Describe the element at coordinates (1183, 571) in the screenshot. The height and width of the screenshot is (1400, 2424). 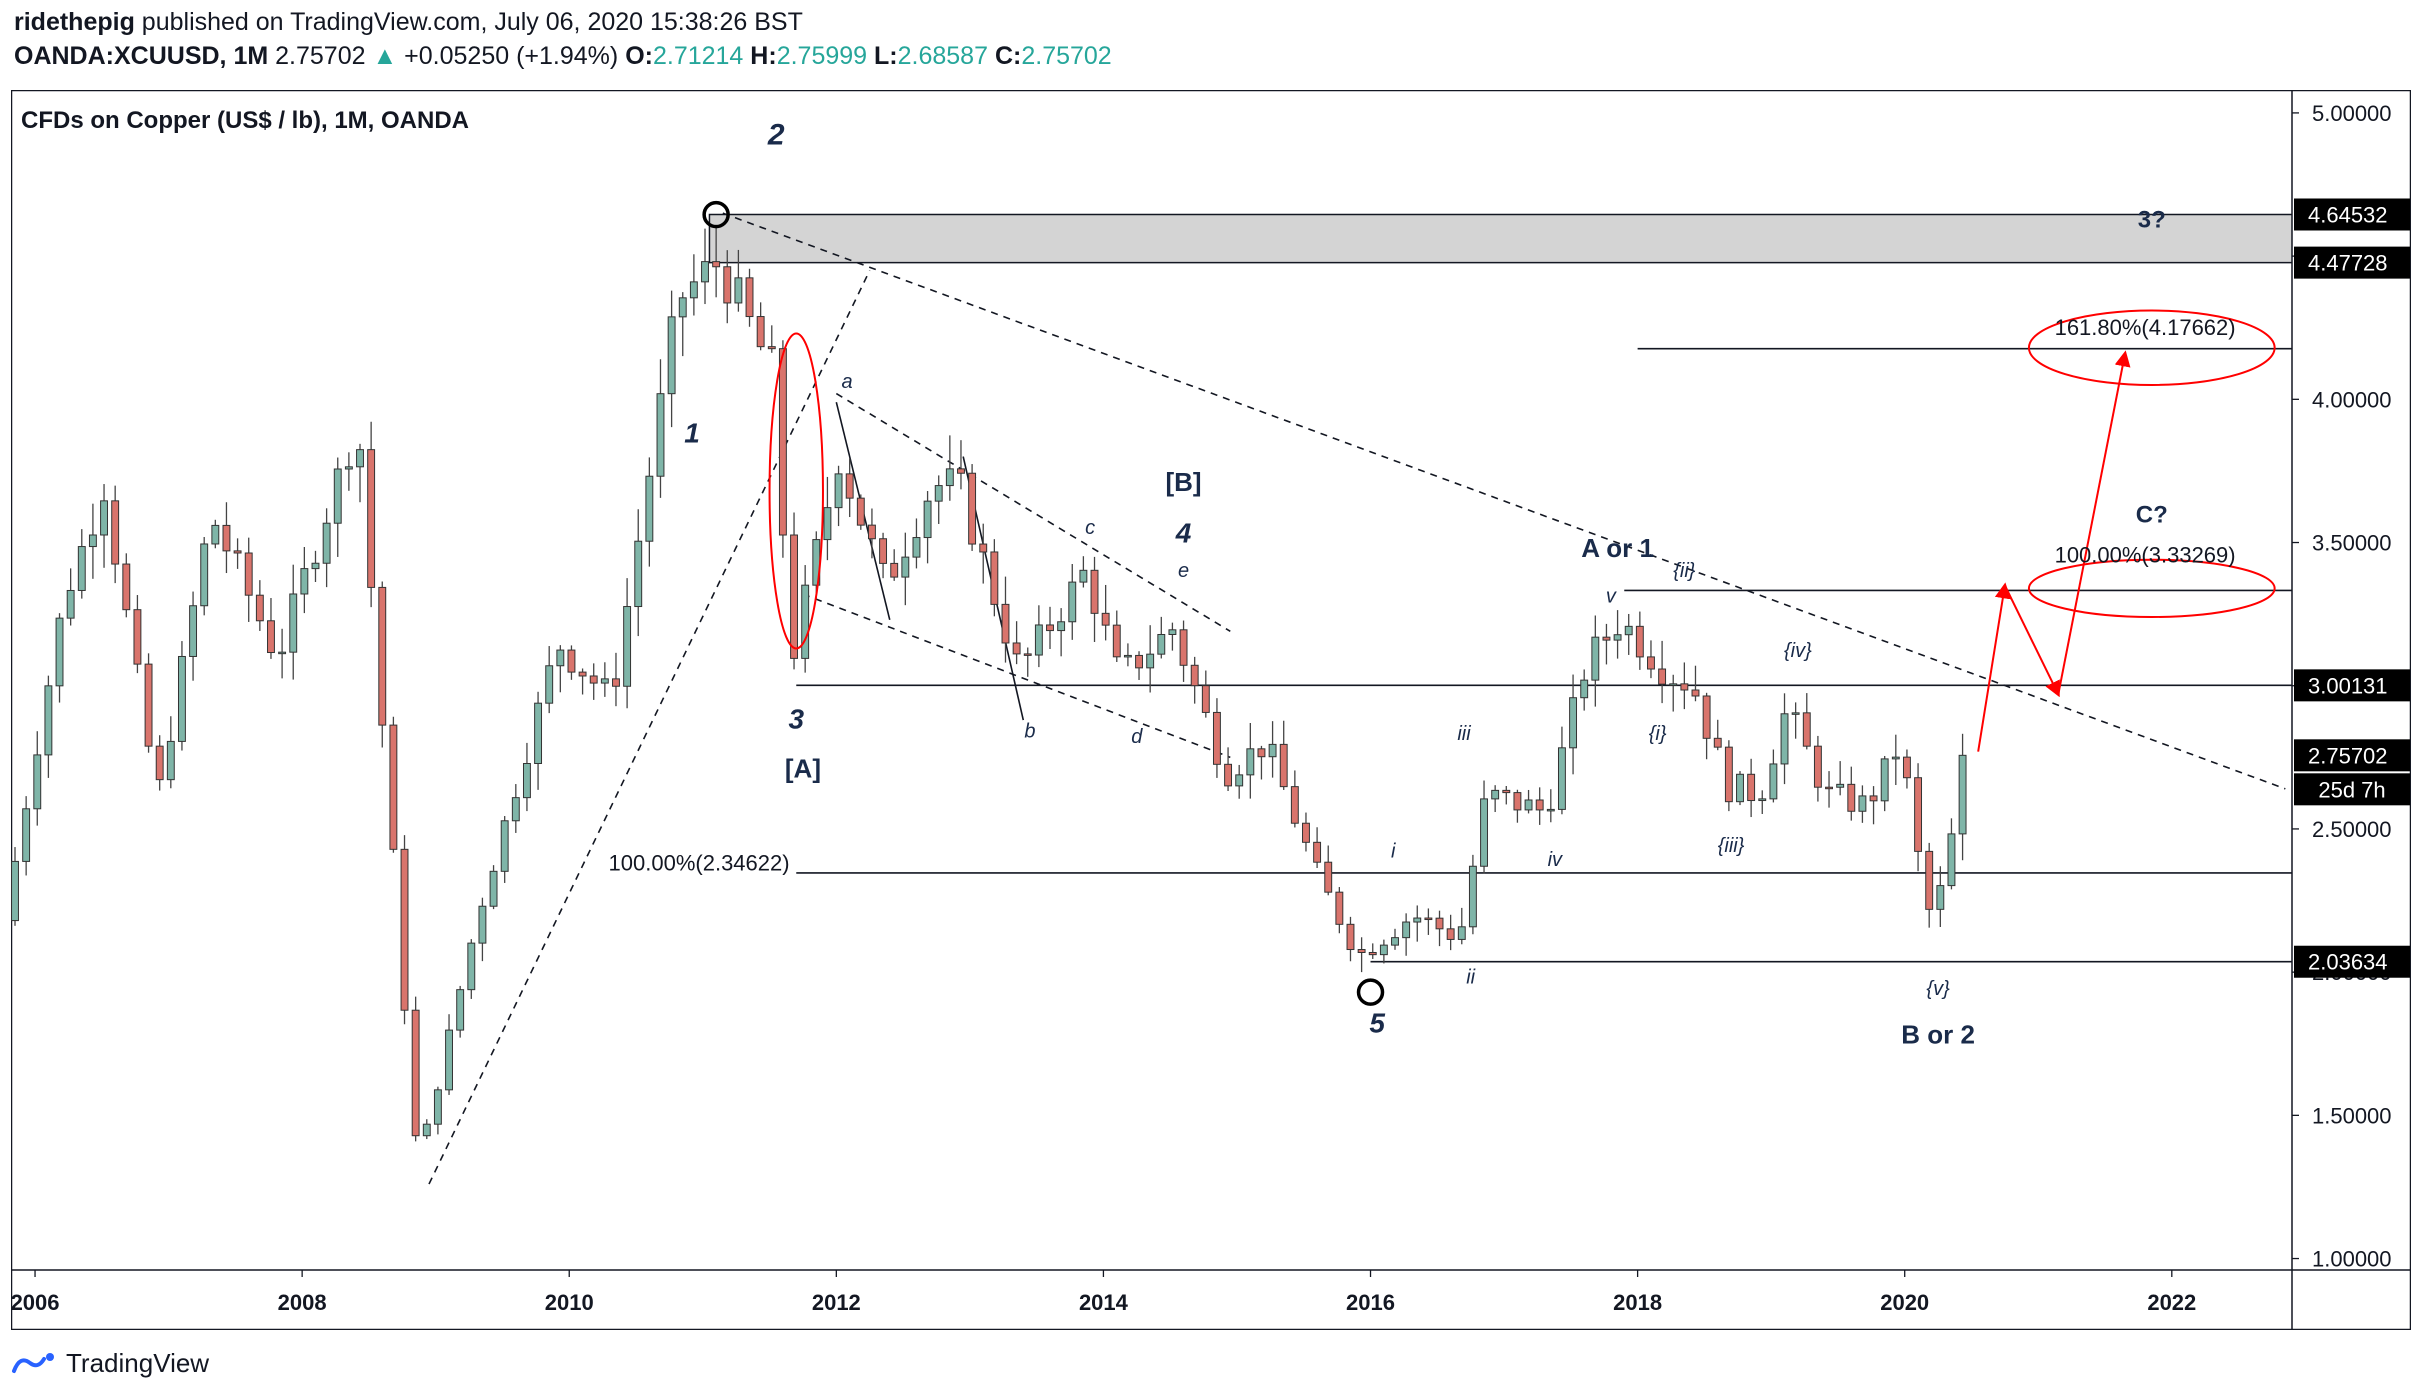
I see `wave-label: e` at that location.